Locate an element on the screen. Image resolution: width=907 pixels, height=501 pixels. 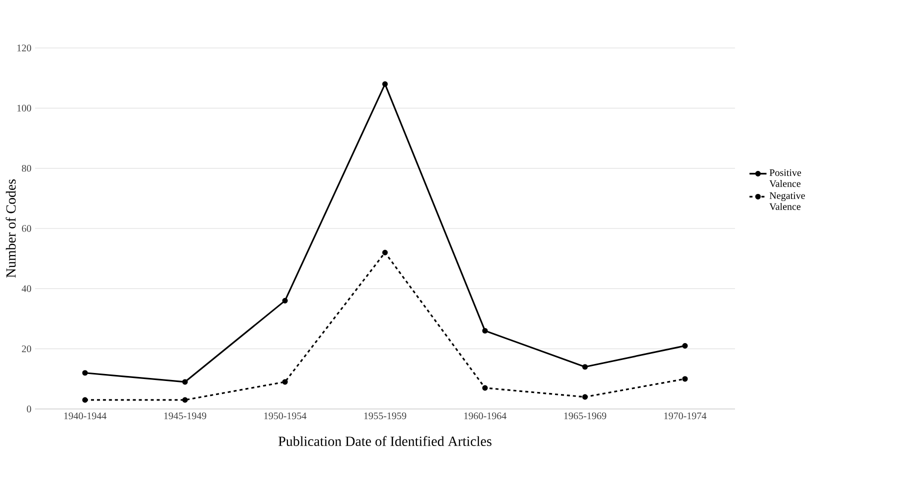
y-tick-label: 20 is located at coordinates (27, 348).